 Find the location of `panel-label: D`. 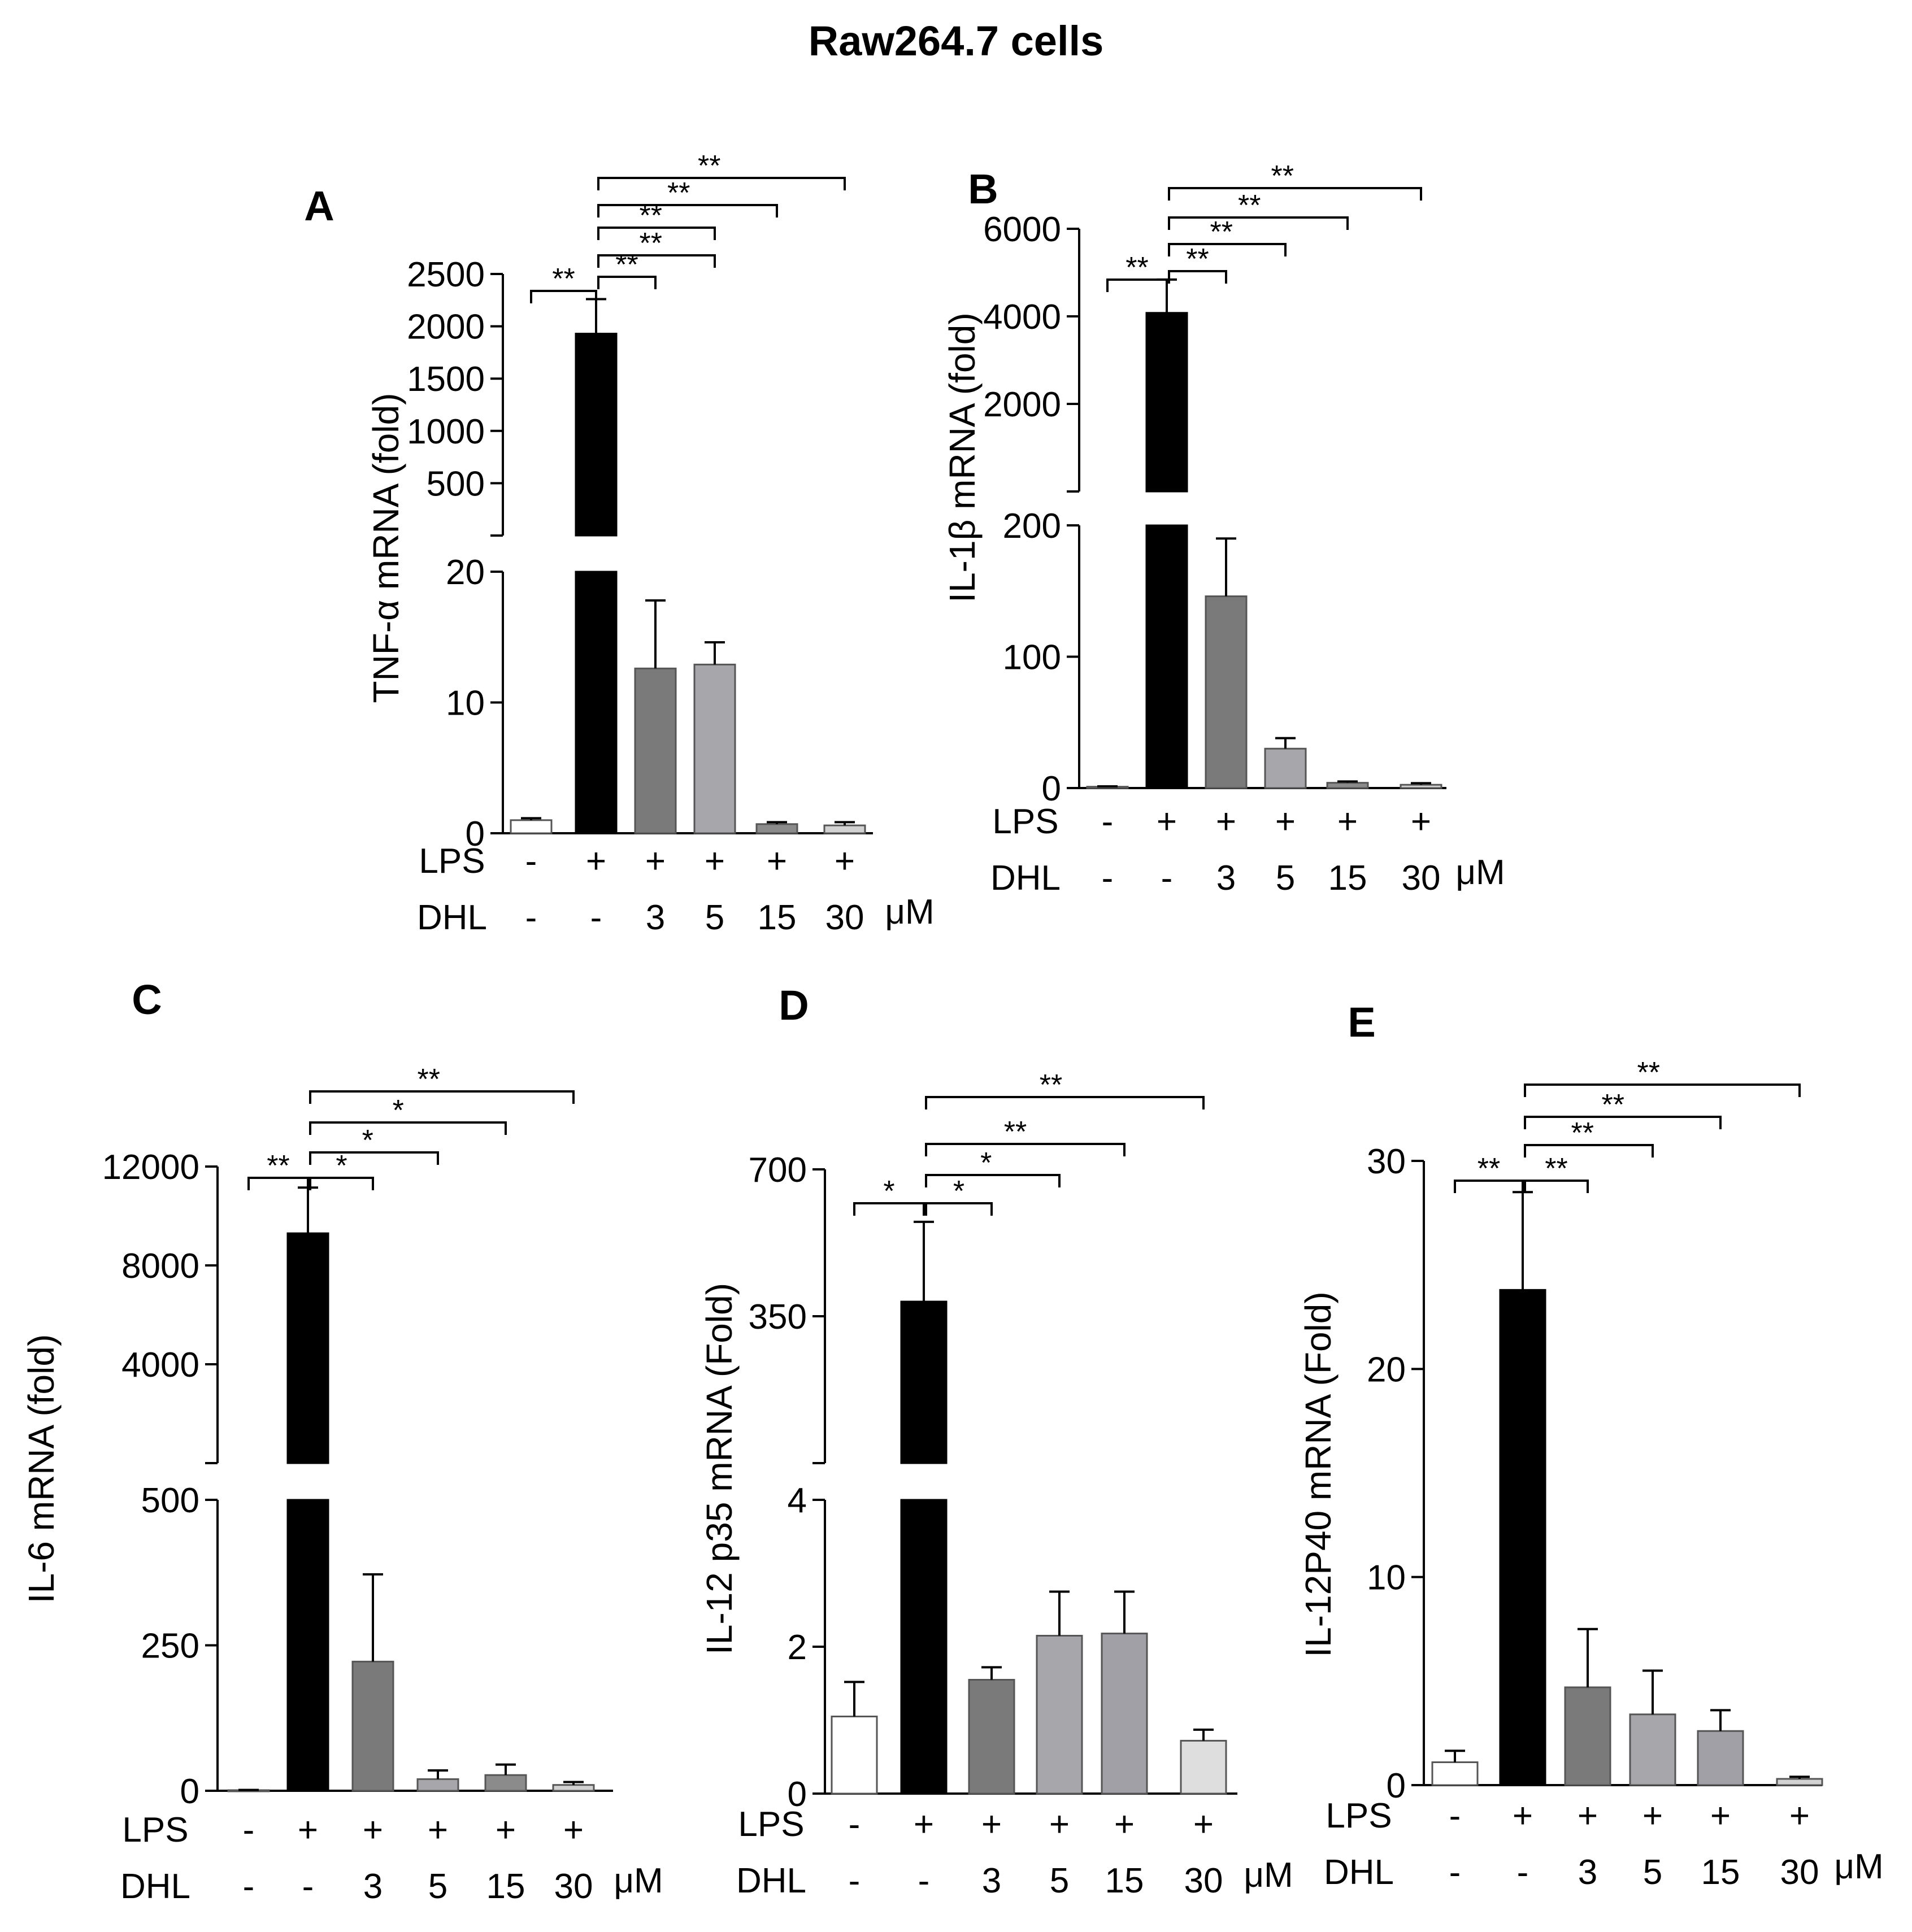

panel-label: D is located at coordinates (794, 1005).